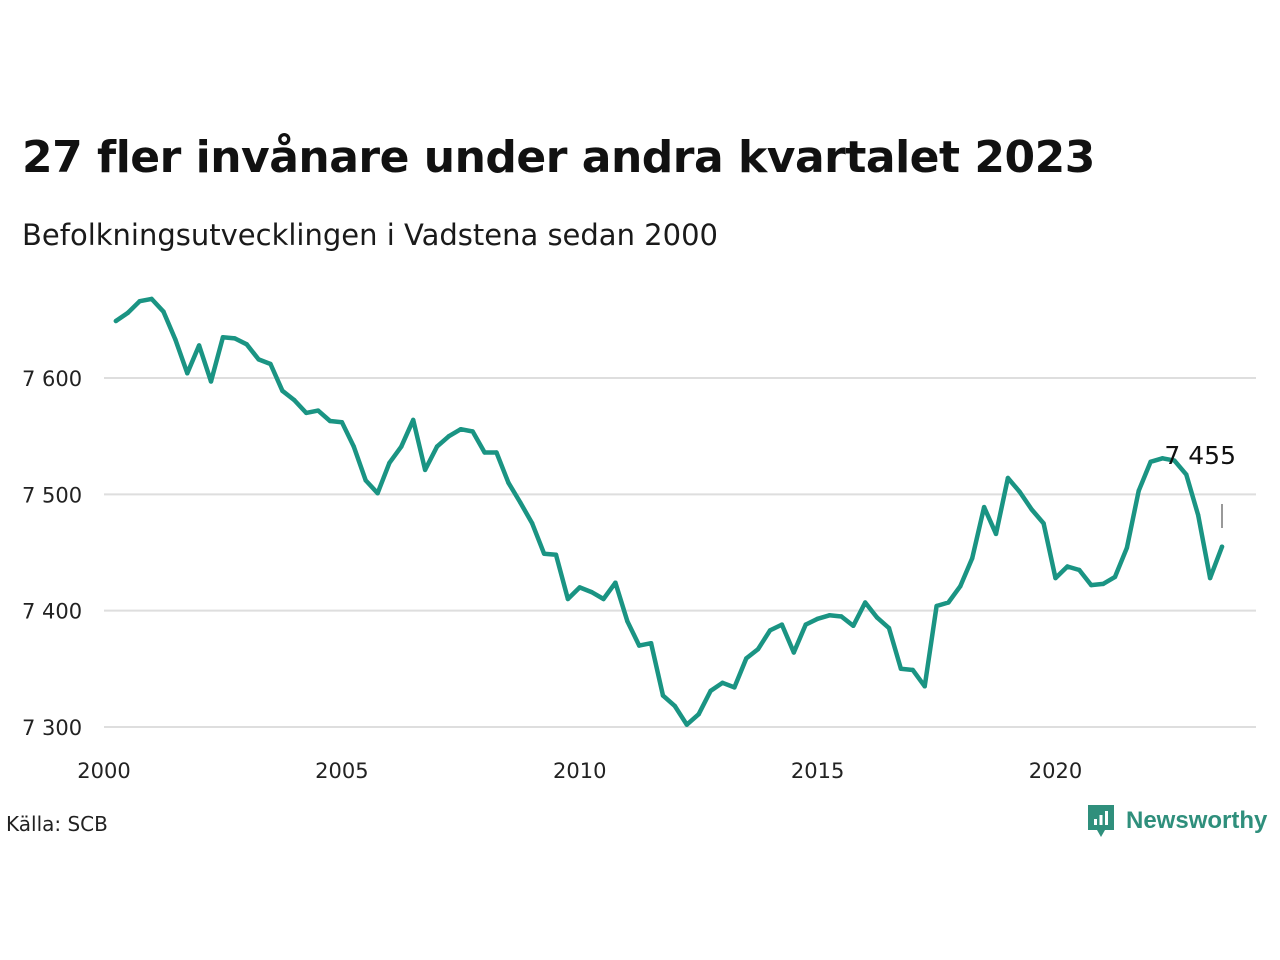 The image size is (1280, 960). What do you see at coordinates (1197, 820) in the screenshot?
I see `brand-name: Newsworthy` at bounding box center [1197, 820].